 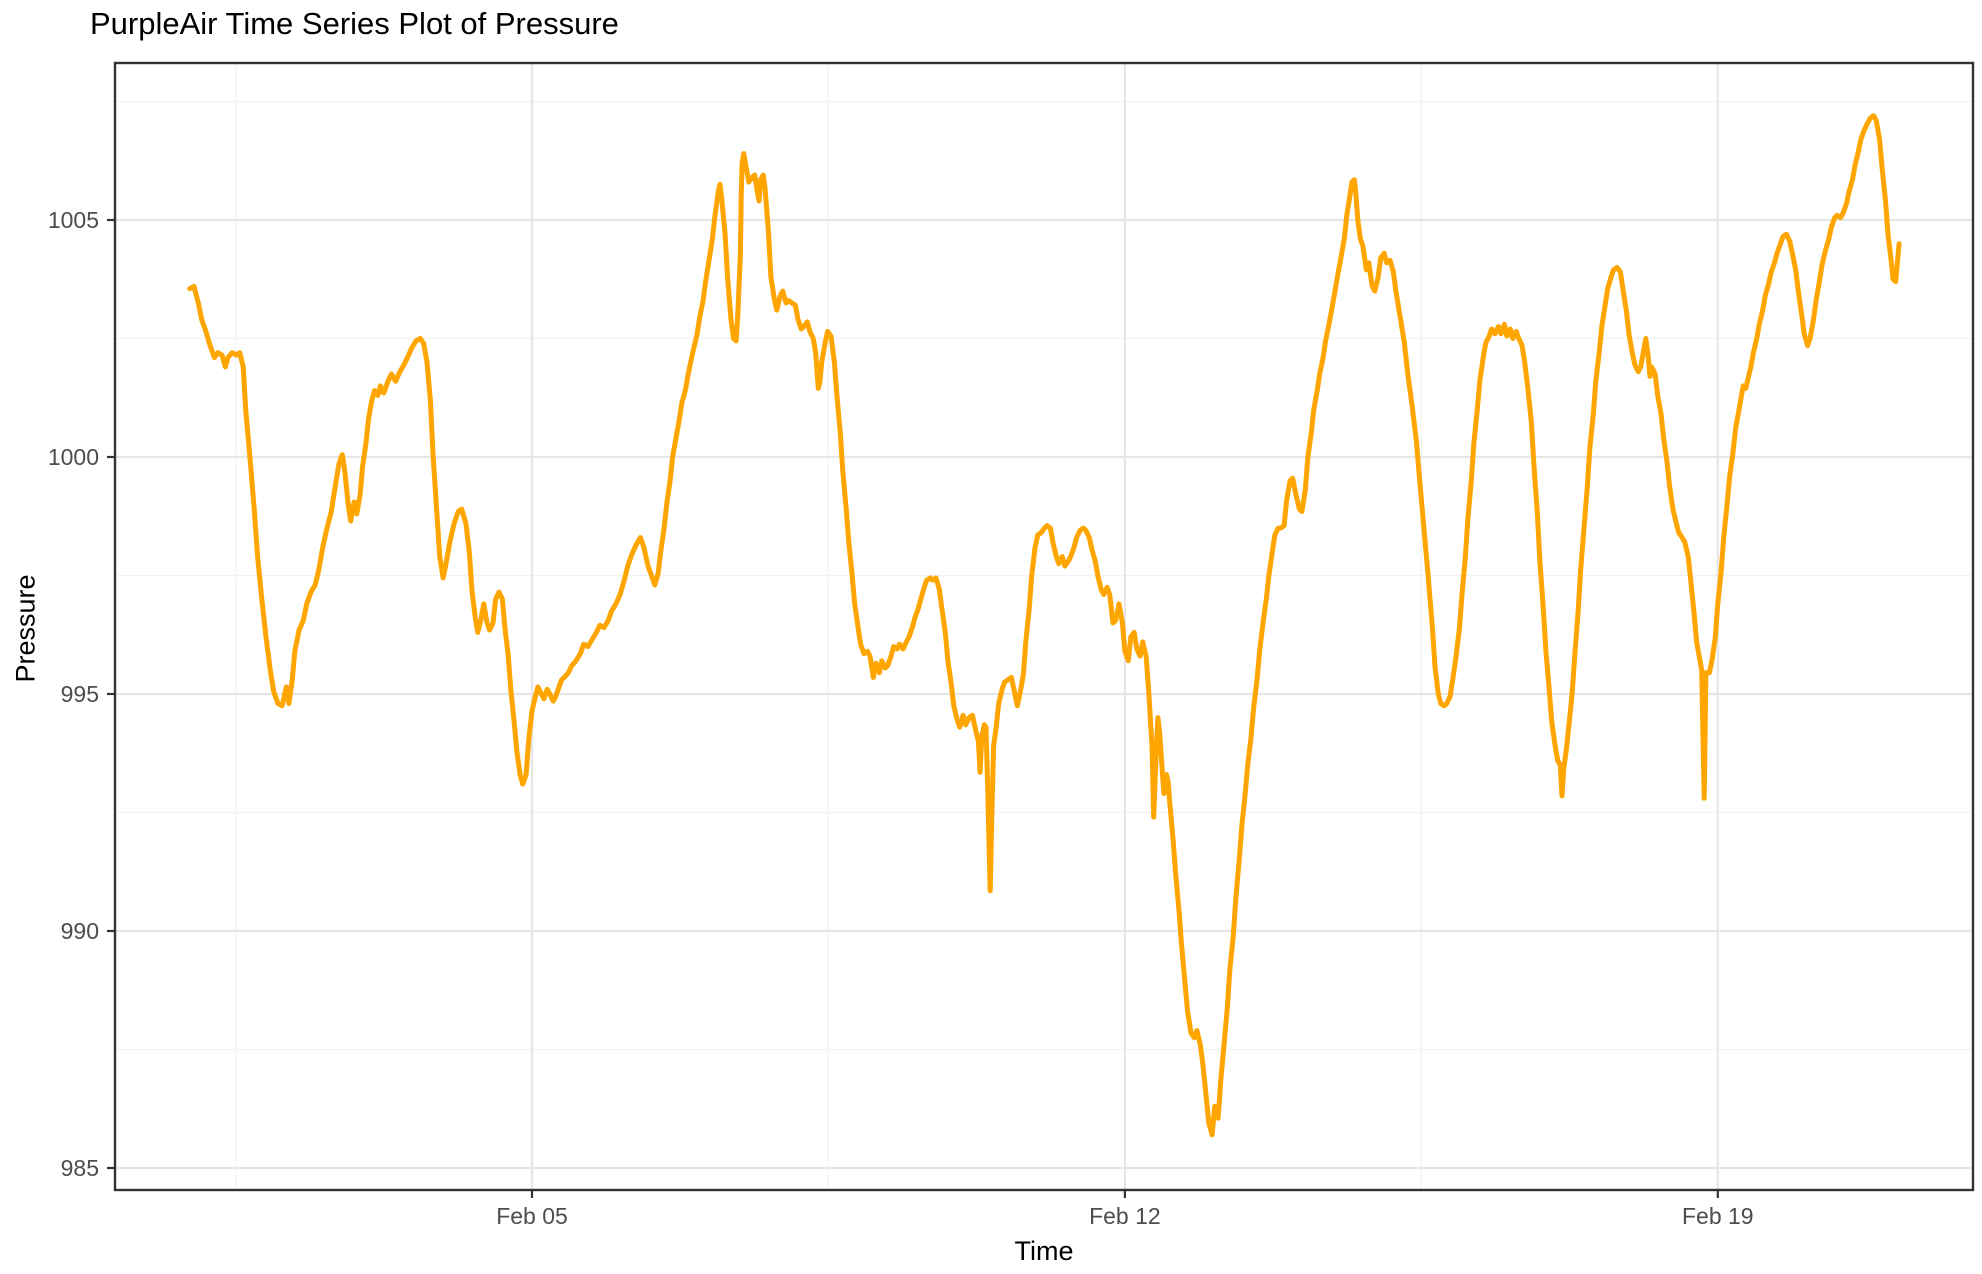 I want to click on x-tick-label: Feb 05, so click(x=532, y=1216).